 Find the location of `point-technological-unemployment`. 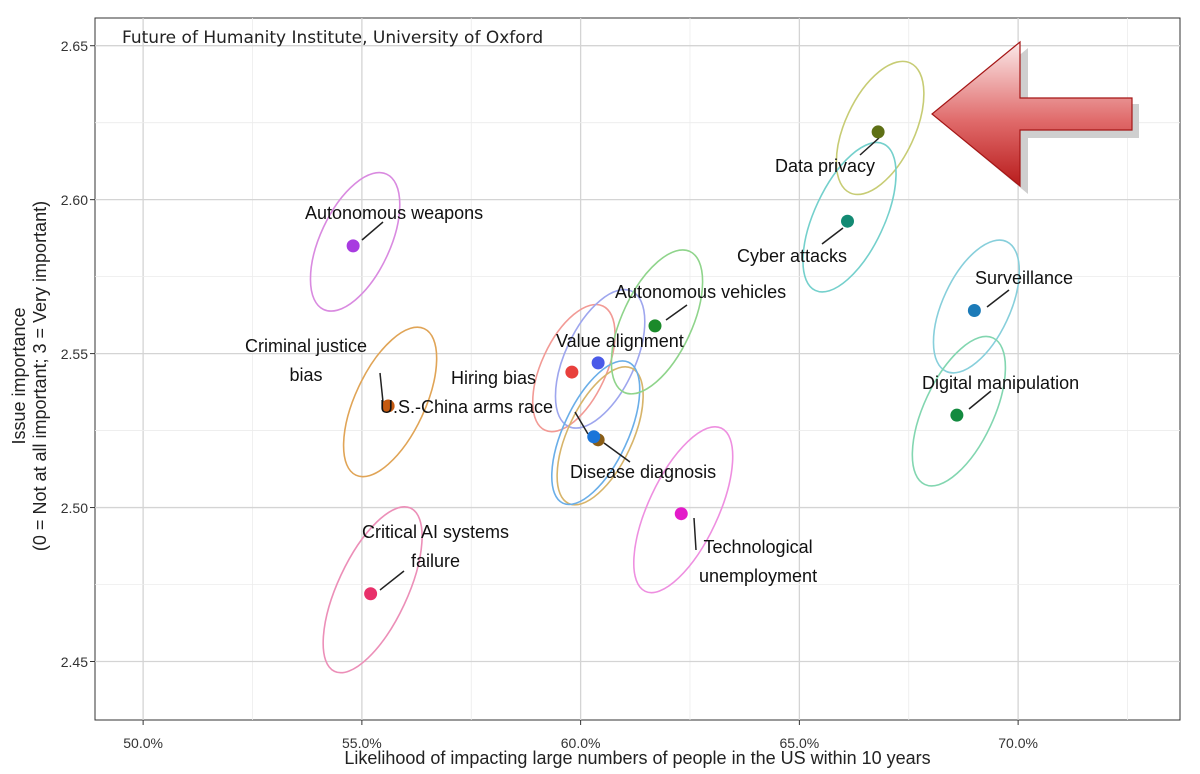

point-technological-unemployment is located at coordinates (681, 514).